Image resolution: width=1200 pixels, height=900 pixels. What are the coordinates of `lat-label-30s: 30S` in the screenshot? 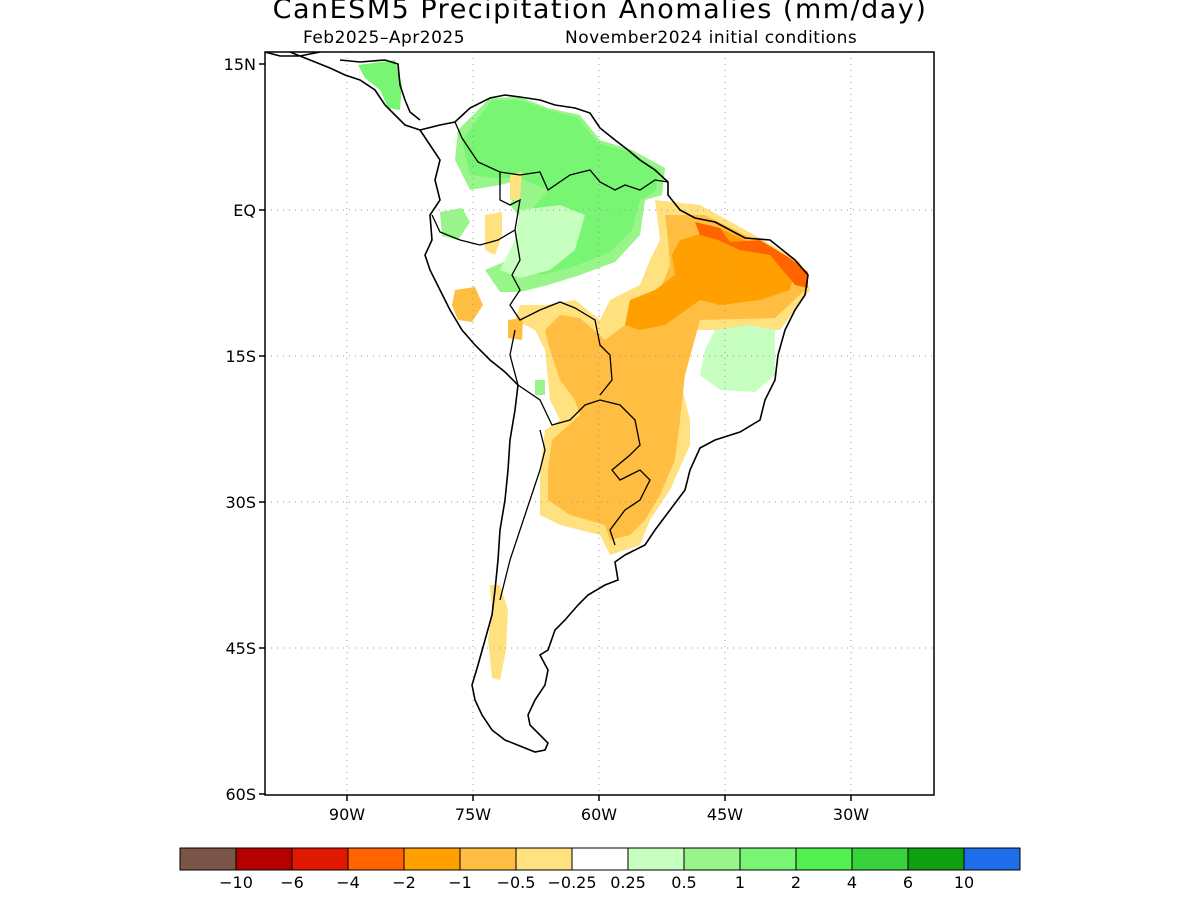 It's located at (240, 502).